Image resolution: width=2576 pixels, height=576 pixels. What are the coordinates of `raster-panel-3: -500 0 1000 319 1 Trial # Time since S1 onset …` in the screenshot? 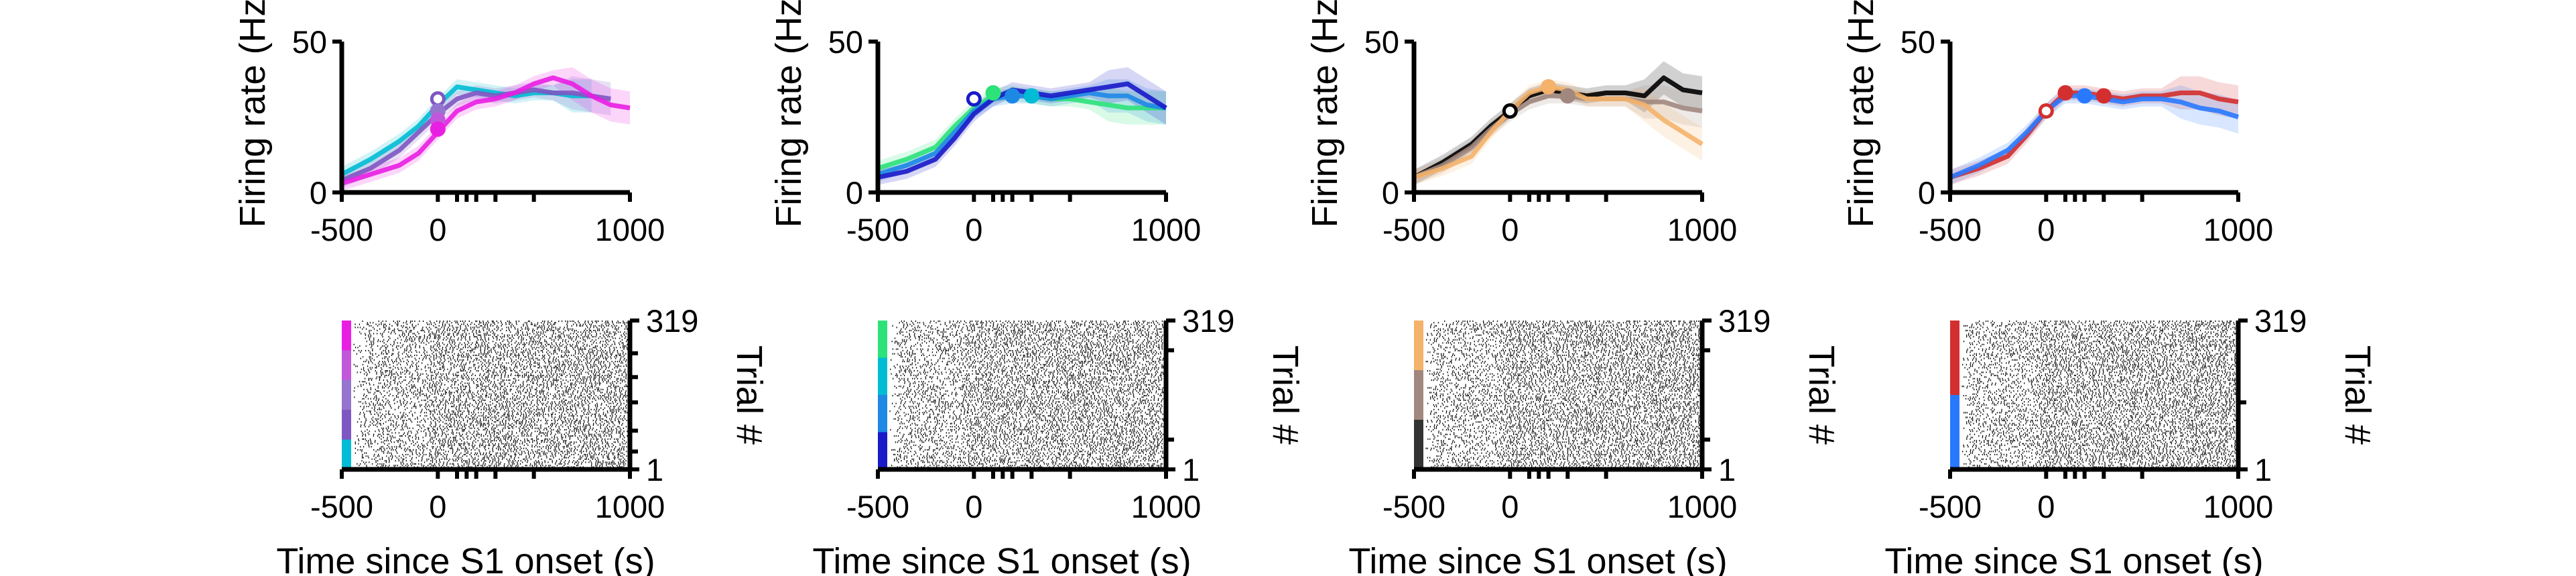 It's located at (1595, 440).